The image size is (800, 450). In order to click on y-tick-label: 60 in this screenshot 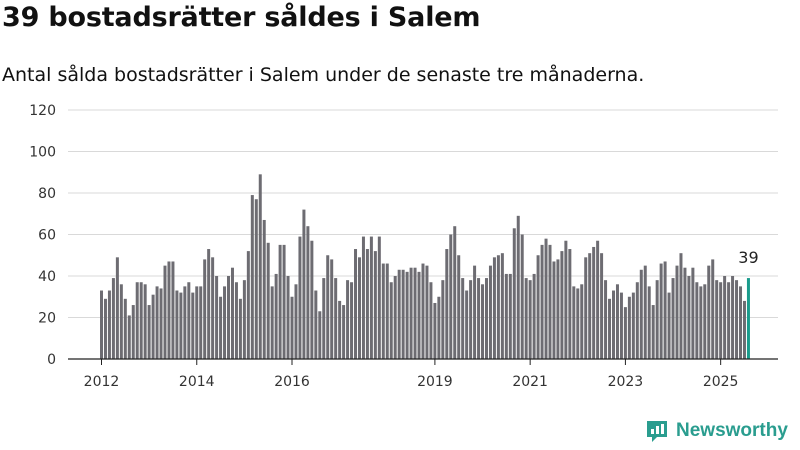, I will do `click(47, 236)`.